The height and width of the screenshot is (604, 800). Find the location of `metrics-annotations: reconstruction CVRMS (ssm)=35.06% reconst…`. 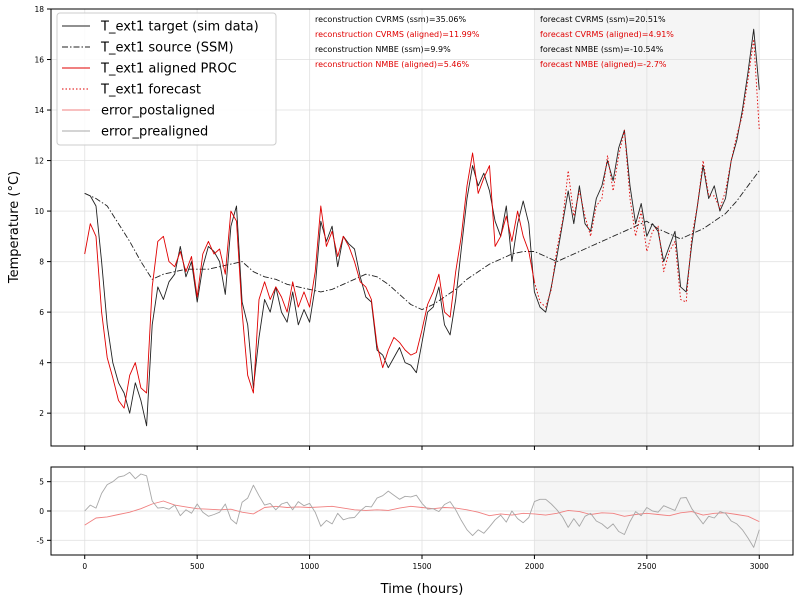

metrics-annotations: reconstruction CVRMS (ssm)=35.06% reconst… is located at coordinates (494, 42).